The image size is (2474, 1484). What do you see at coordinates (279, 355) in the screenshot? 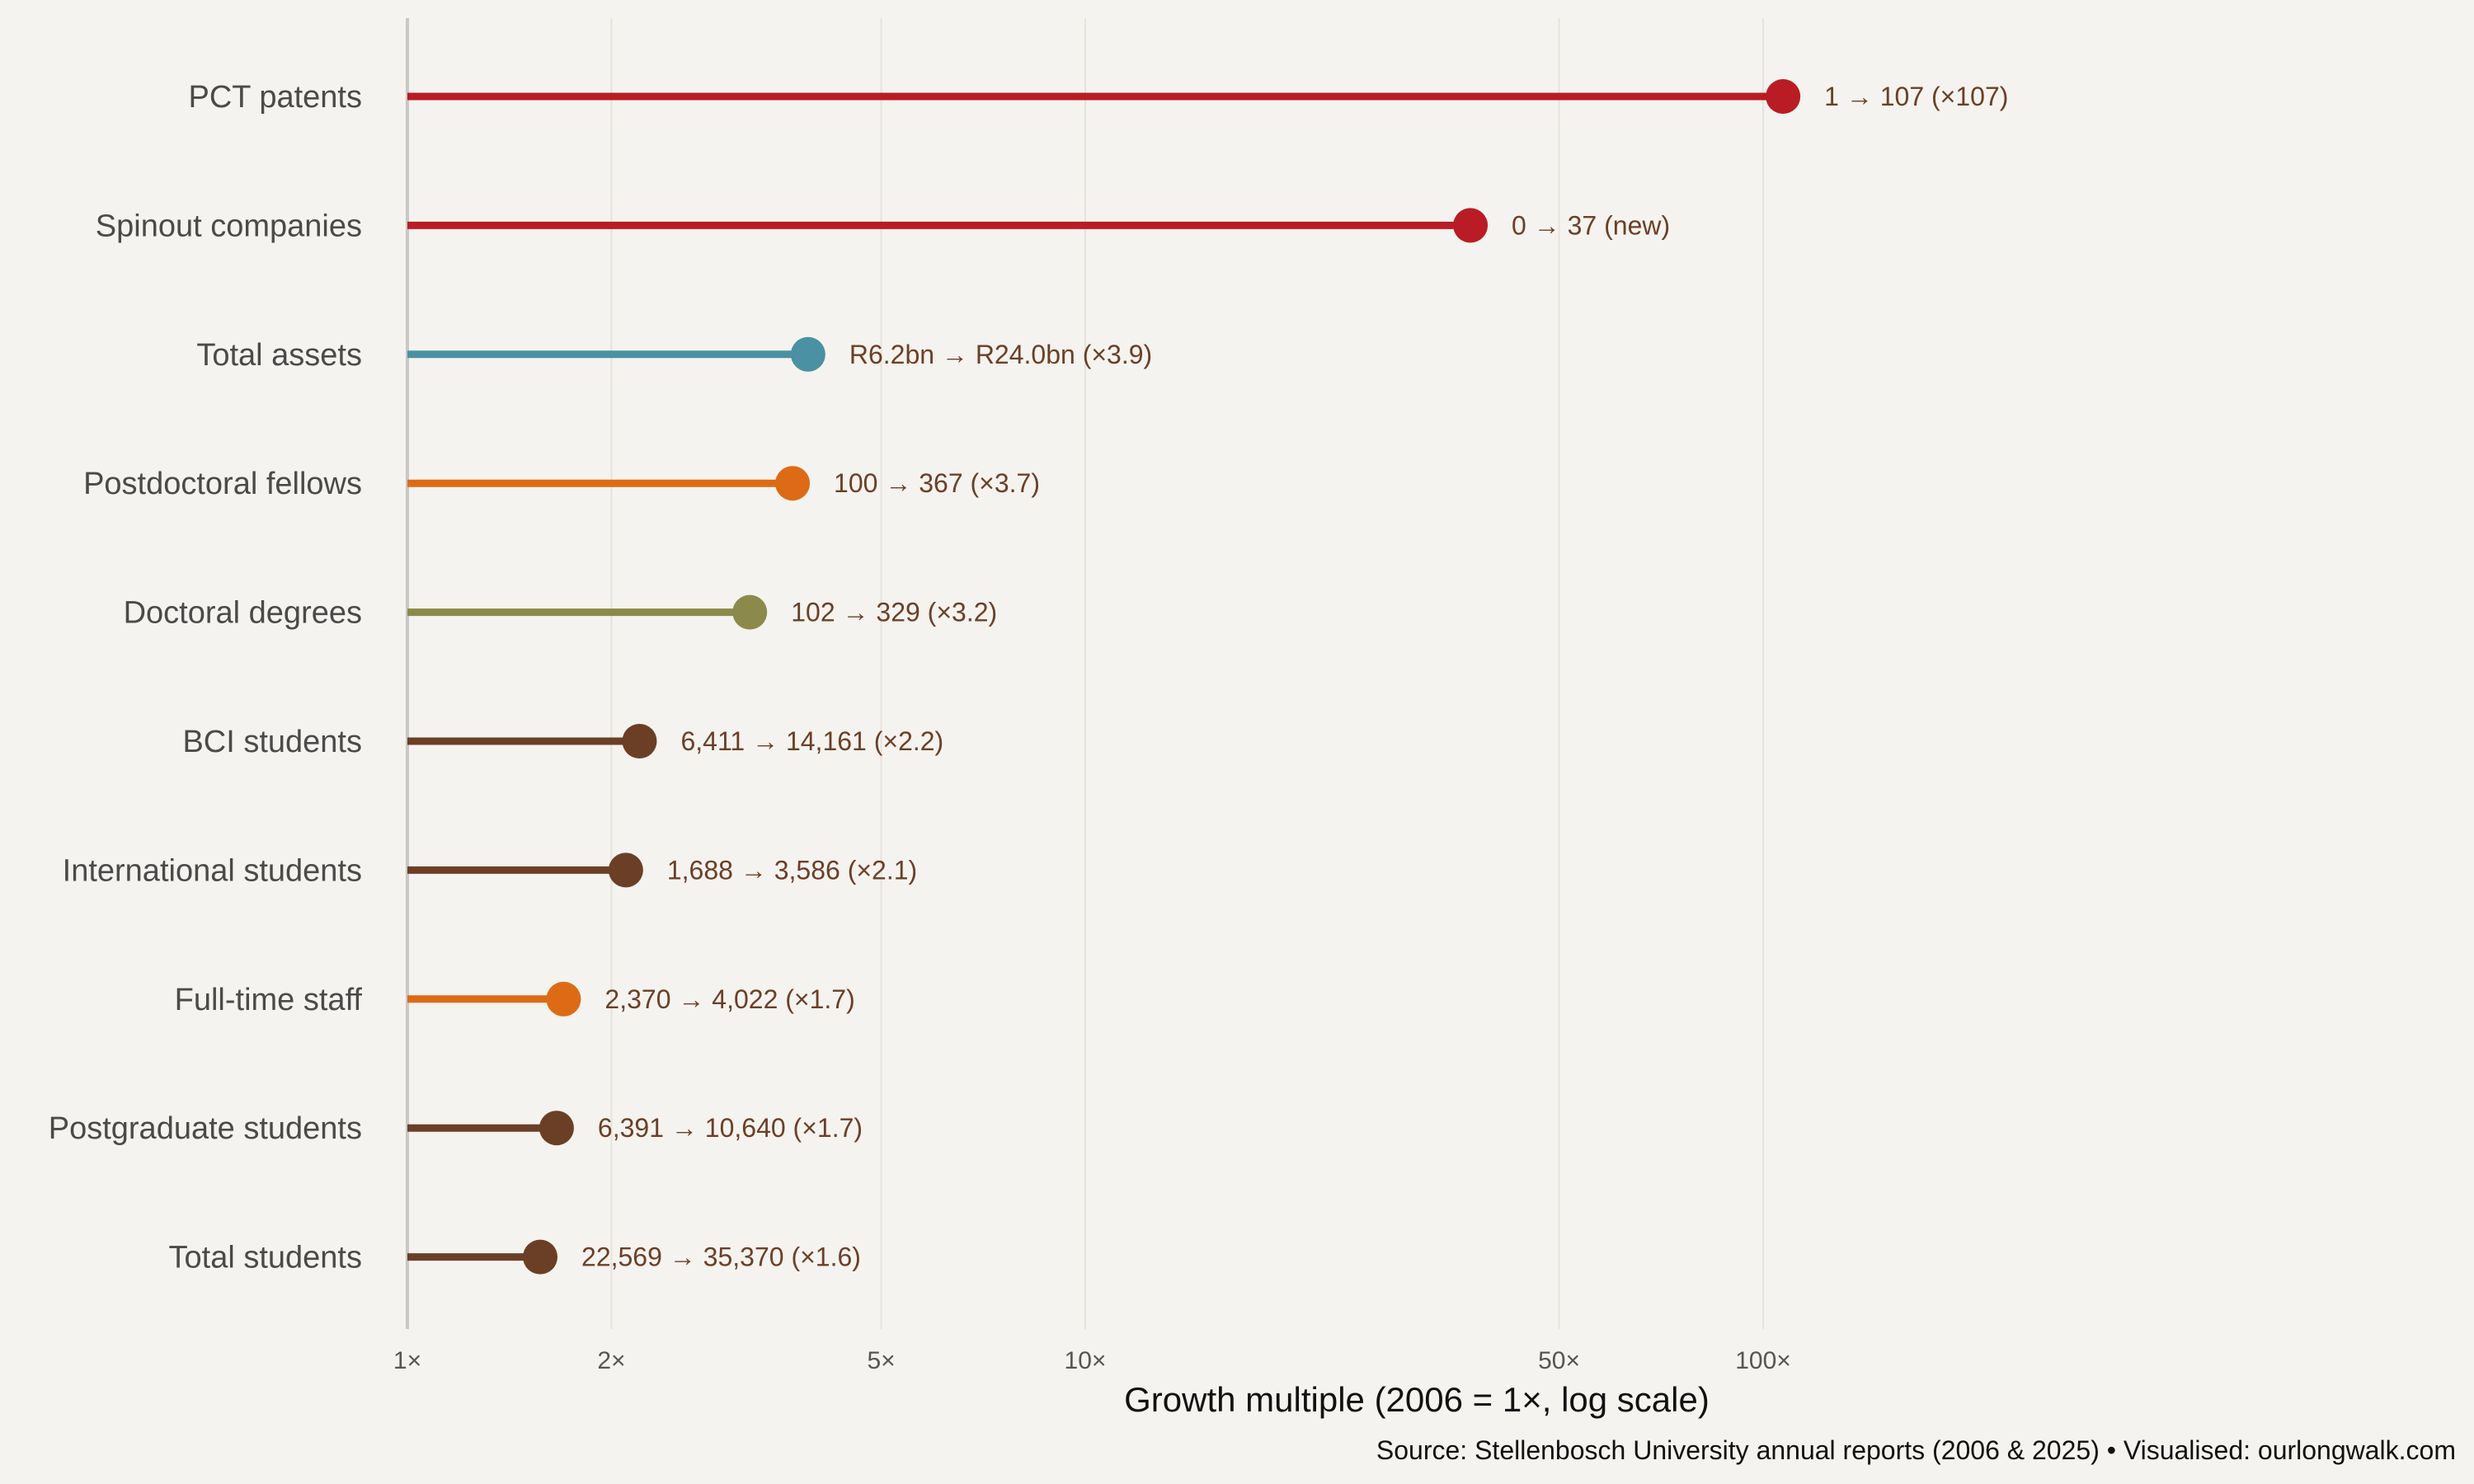
I see `category-label-2: Total assets` at bounding box center [279, 355].